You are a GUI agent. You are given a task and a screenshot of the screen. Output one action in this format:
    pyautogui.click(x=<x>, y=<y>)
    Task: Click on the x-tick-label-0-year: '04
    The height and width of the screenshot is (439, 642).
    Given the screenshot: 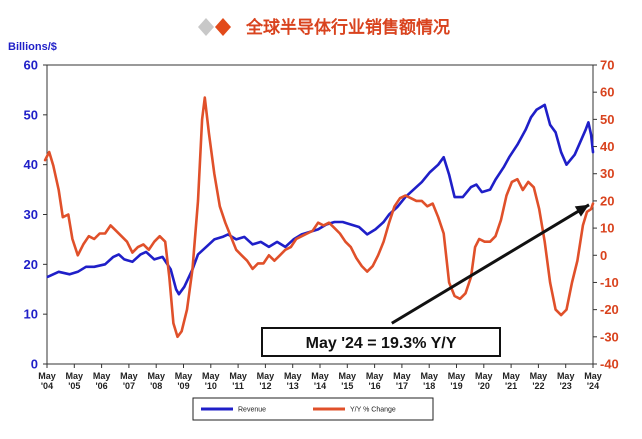 What is the action you would take?
    pyautogui.click(x=47, y=386)
    